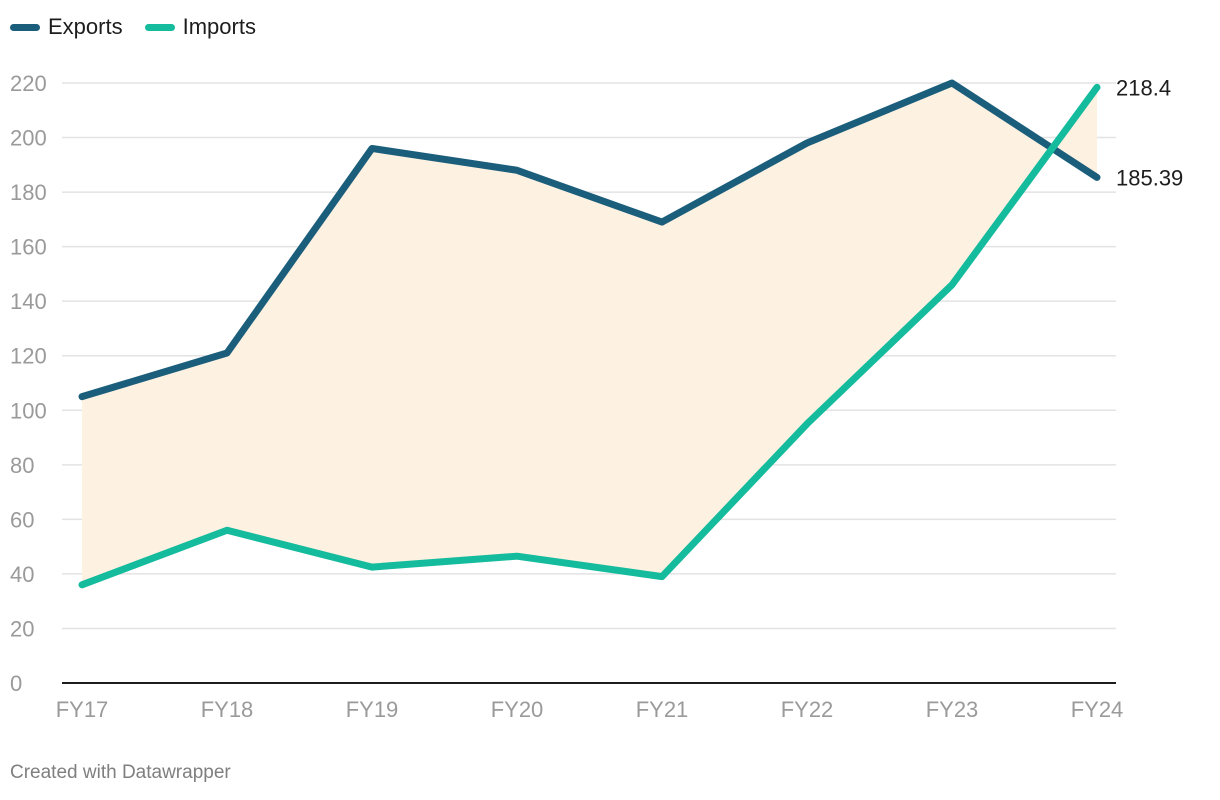 This screenshot has width=1220, height=800. I want to click on x-tick-label-fy24: FY24, so click(1097, 709).